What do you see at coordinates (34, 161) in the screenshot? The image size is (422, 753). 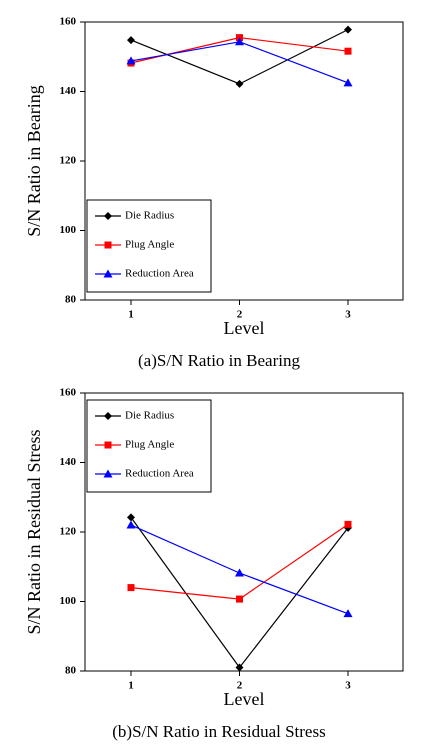 I see `y-axis-label: S/N Ratio in Bearing` at bounding box center [34, 161].